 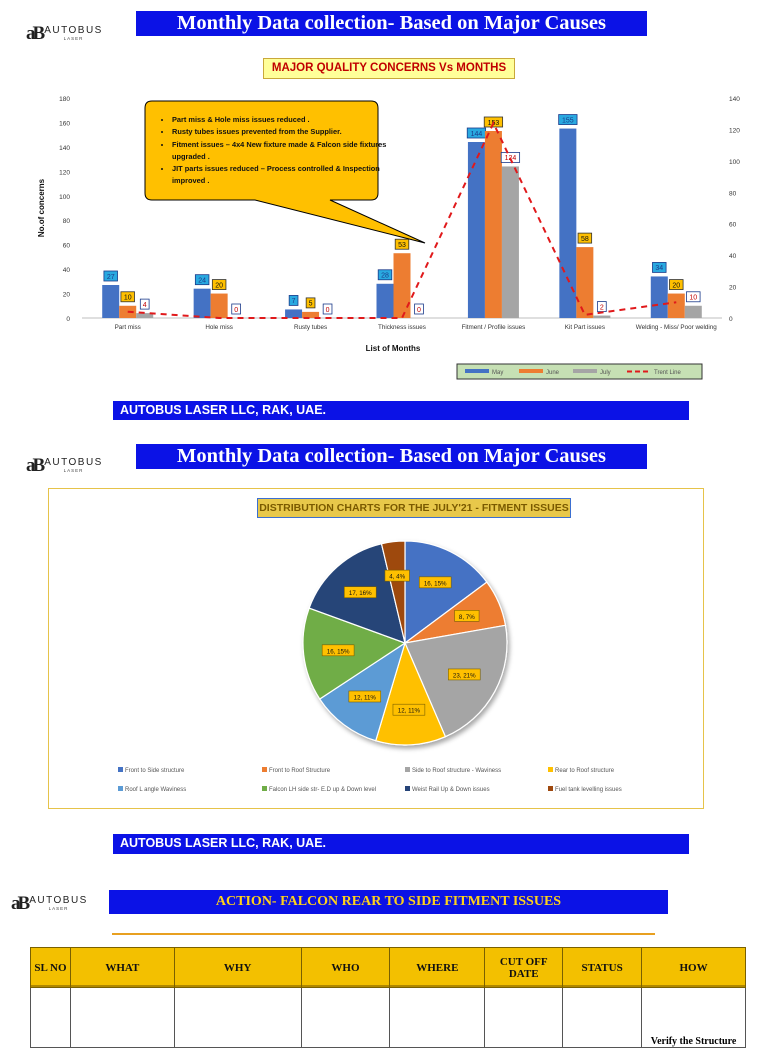 What do you see at coordinates (402, 327) in the screenshot?
I see `x-tick-label: Thickness issues` at bounding box center [402, 327].